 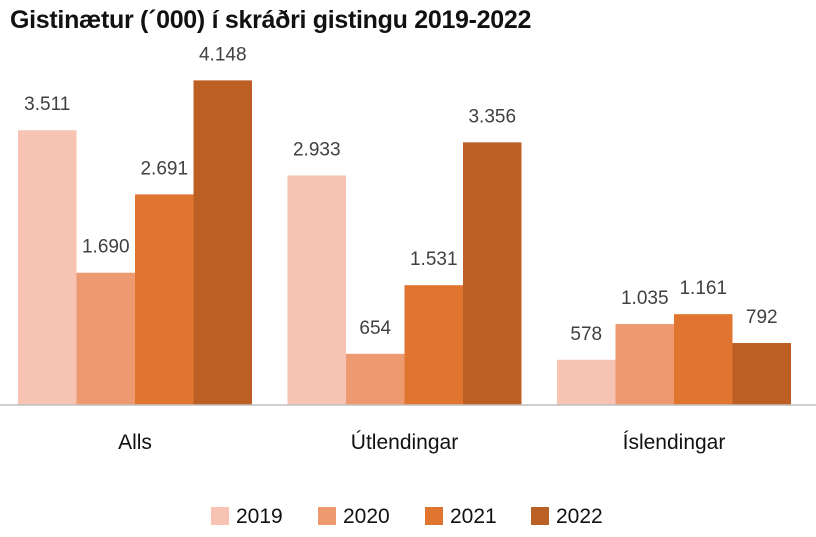 I want to click on bar-utlendingar-2020, so click(x=375, y=379).